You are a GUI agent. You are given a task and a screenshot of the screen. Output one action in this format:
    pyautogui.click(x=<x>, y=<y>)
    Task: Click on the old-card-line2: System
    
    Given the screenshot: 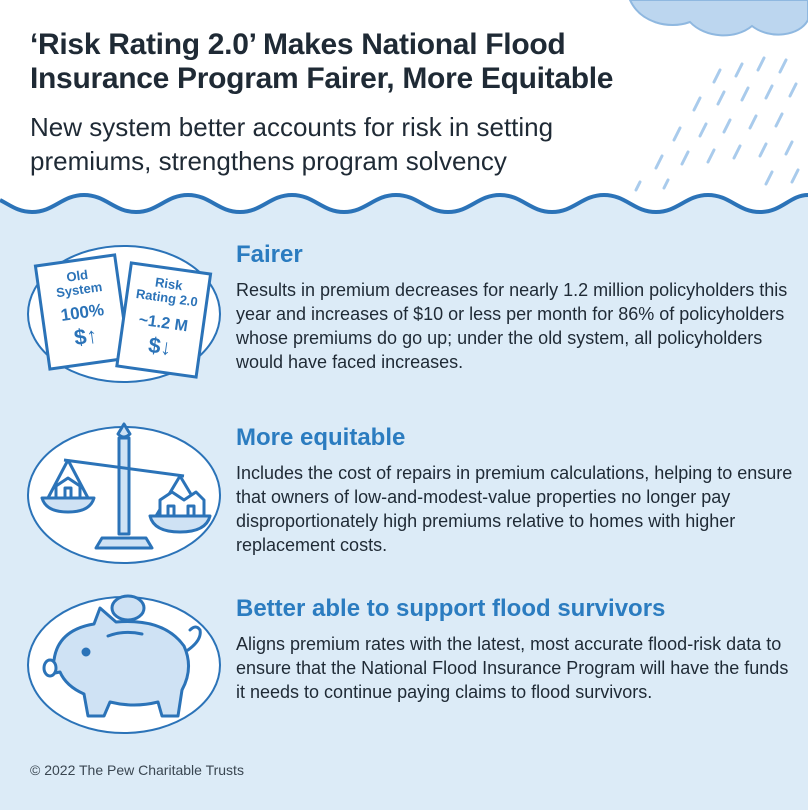 What is the action you would take?
    pyautogui.click(x=79, y=289)
    